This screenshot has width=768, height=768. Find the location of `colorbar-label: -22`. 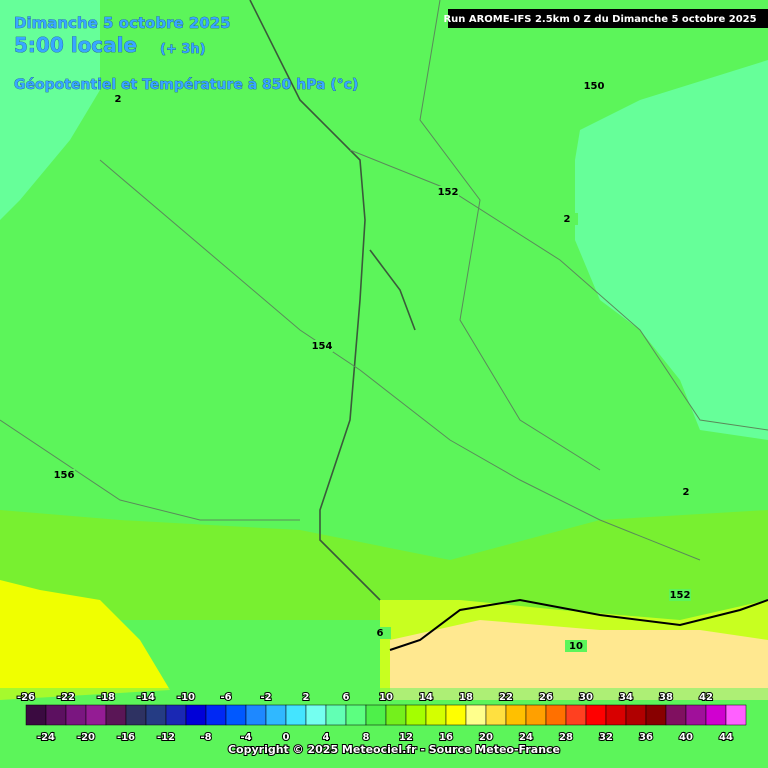

colorbar-label: -22 is located at coordinates (66, 697).